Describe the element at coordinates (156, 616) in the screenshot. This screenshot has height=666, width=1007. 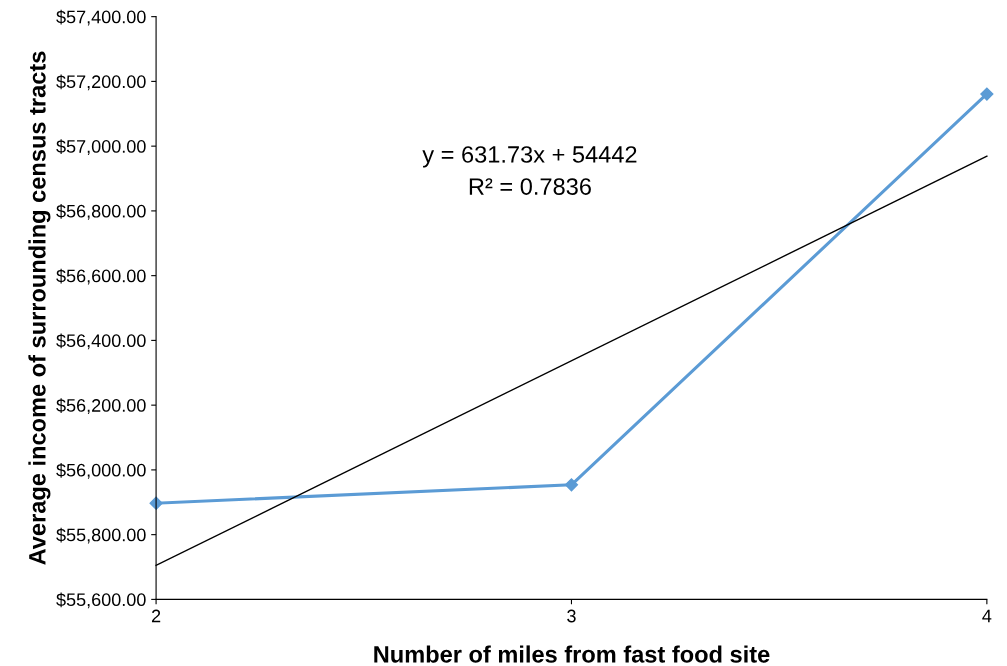
I see `x-tick-label: 2` at that location.